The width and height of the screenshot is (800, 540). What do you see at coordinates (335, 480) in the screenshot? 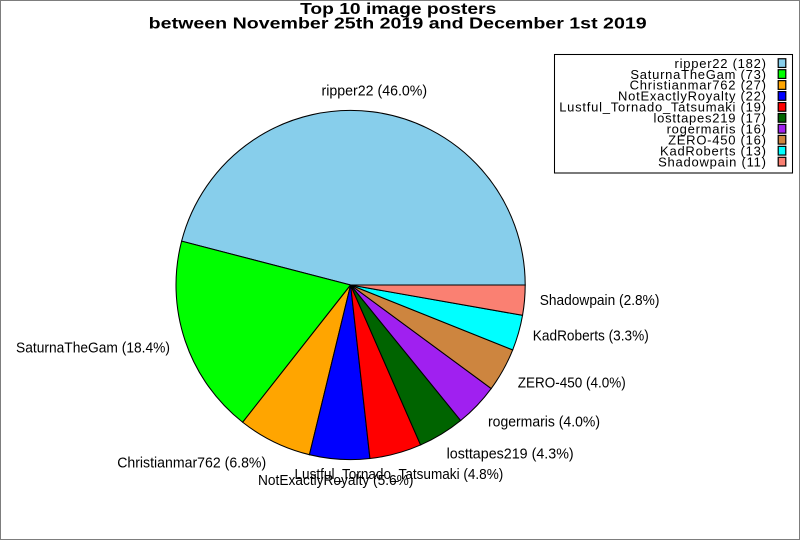
I see `svg-text: NotExactlyRoyalty (5.6%)` at bounding box center [335, 480].